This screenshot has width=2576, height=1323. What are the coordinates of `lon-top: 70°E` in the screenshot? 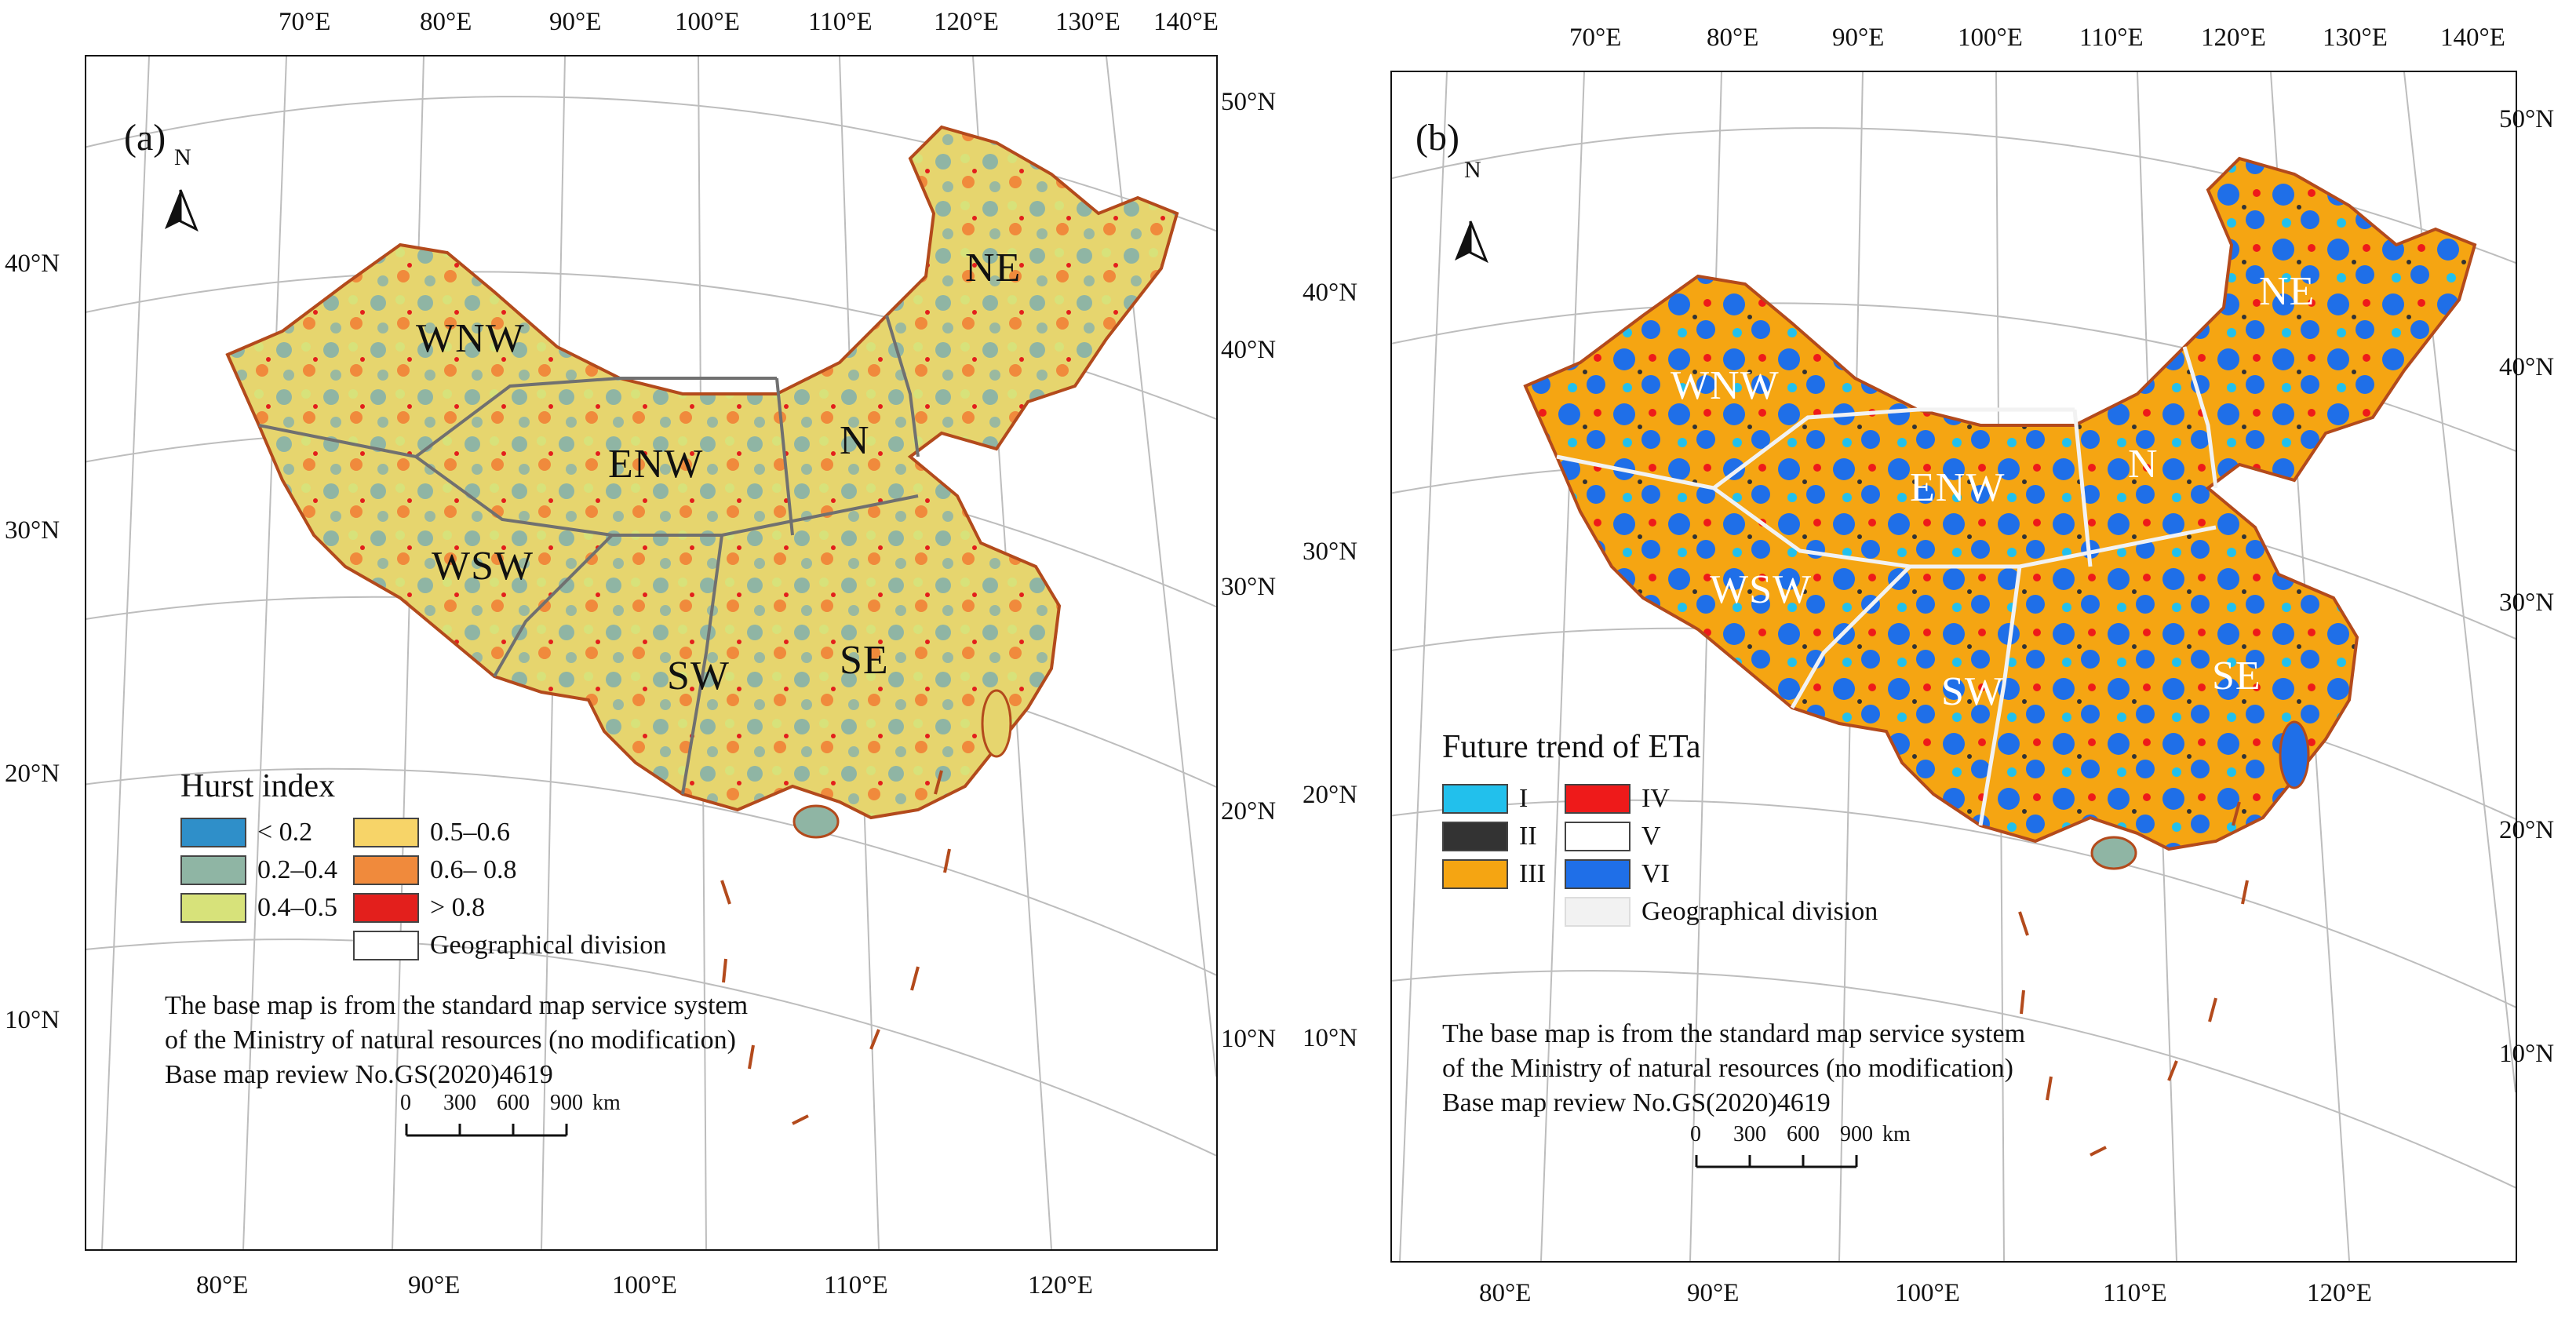 It's located at (305, 22).